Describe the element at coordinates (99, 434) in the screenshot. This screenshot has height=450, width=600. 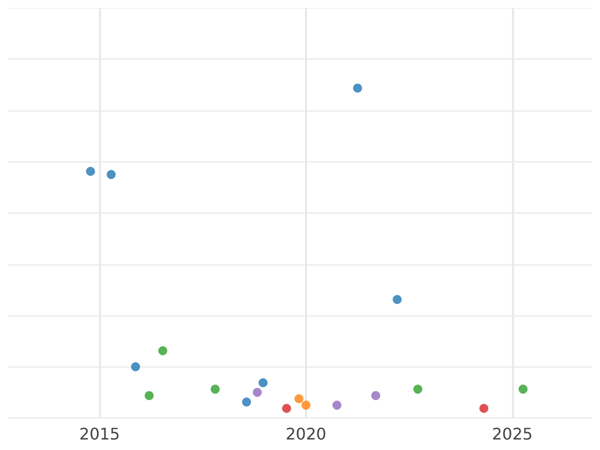
I see `x-tick-label: 2015` at that location.